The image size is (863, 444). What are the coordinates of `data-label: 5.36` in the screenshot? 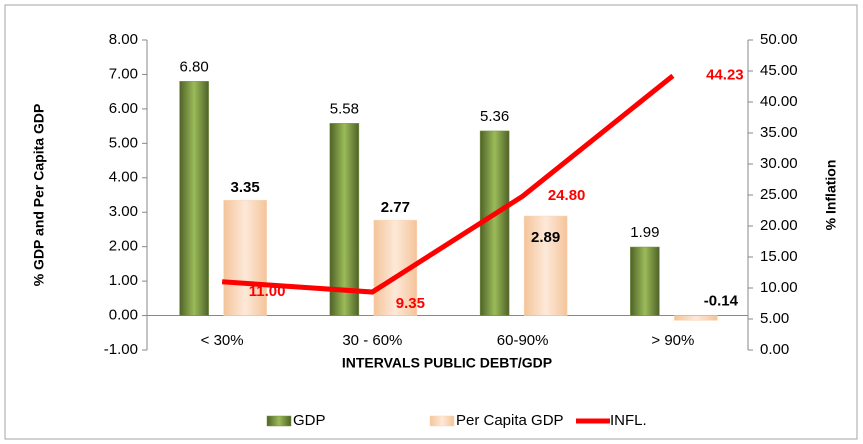 It's located at (494, 116).